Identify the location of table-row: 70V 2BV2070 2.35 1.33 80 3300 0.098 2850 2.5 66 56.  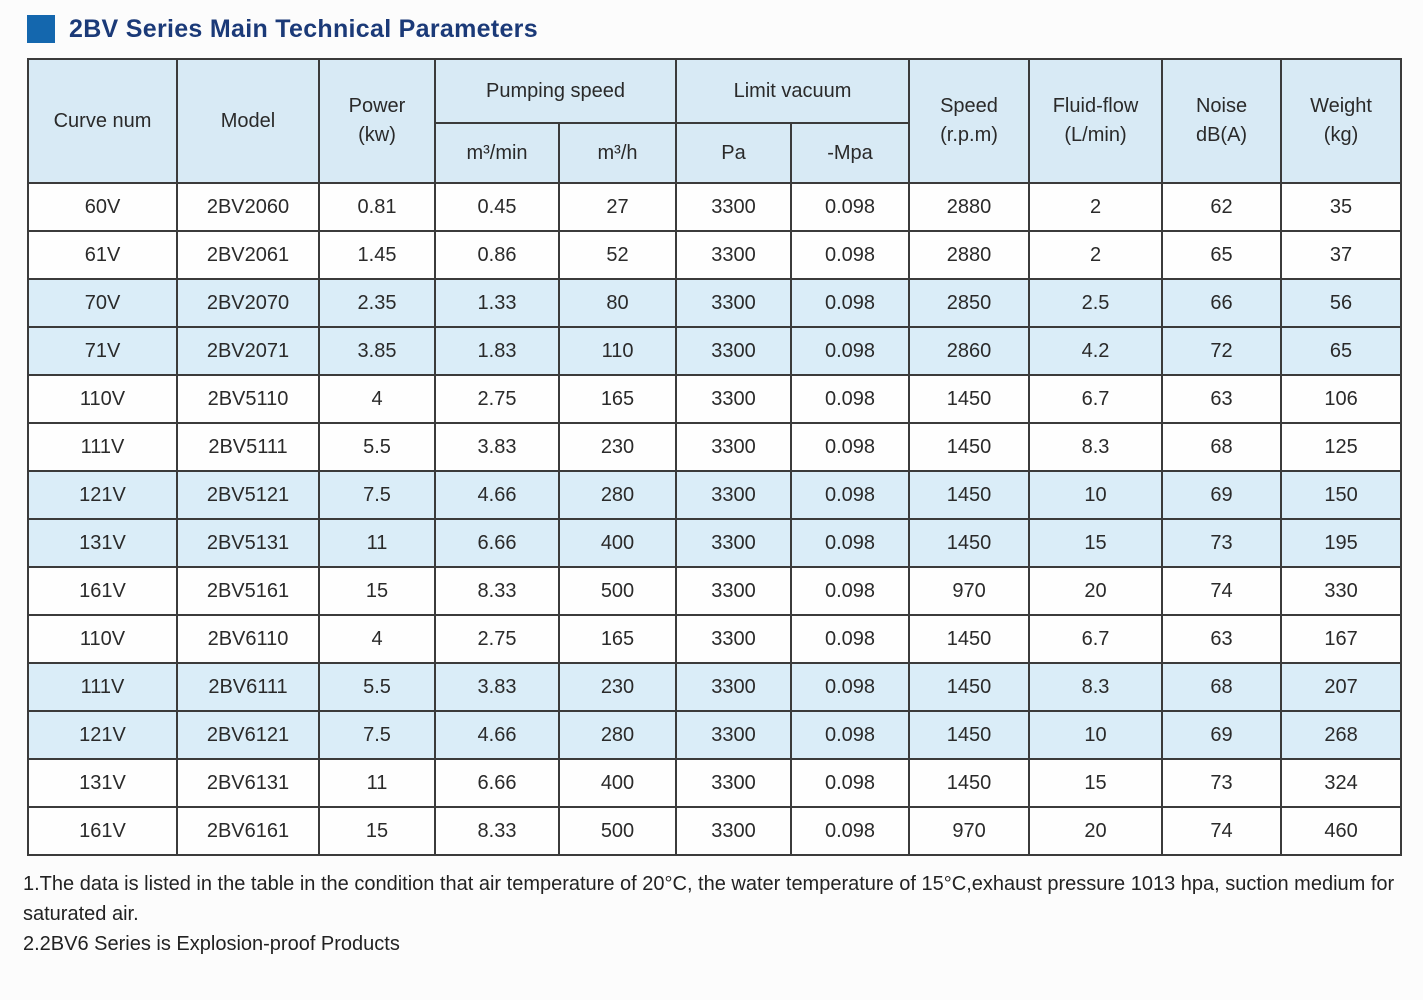
(715, 303).